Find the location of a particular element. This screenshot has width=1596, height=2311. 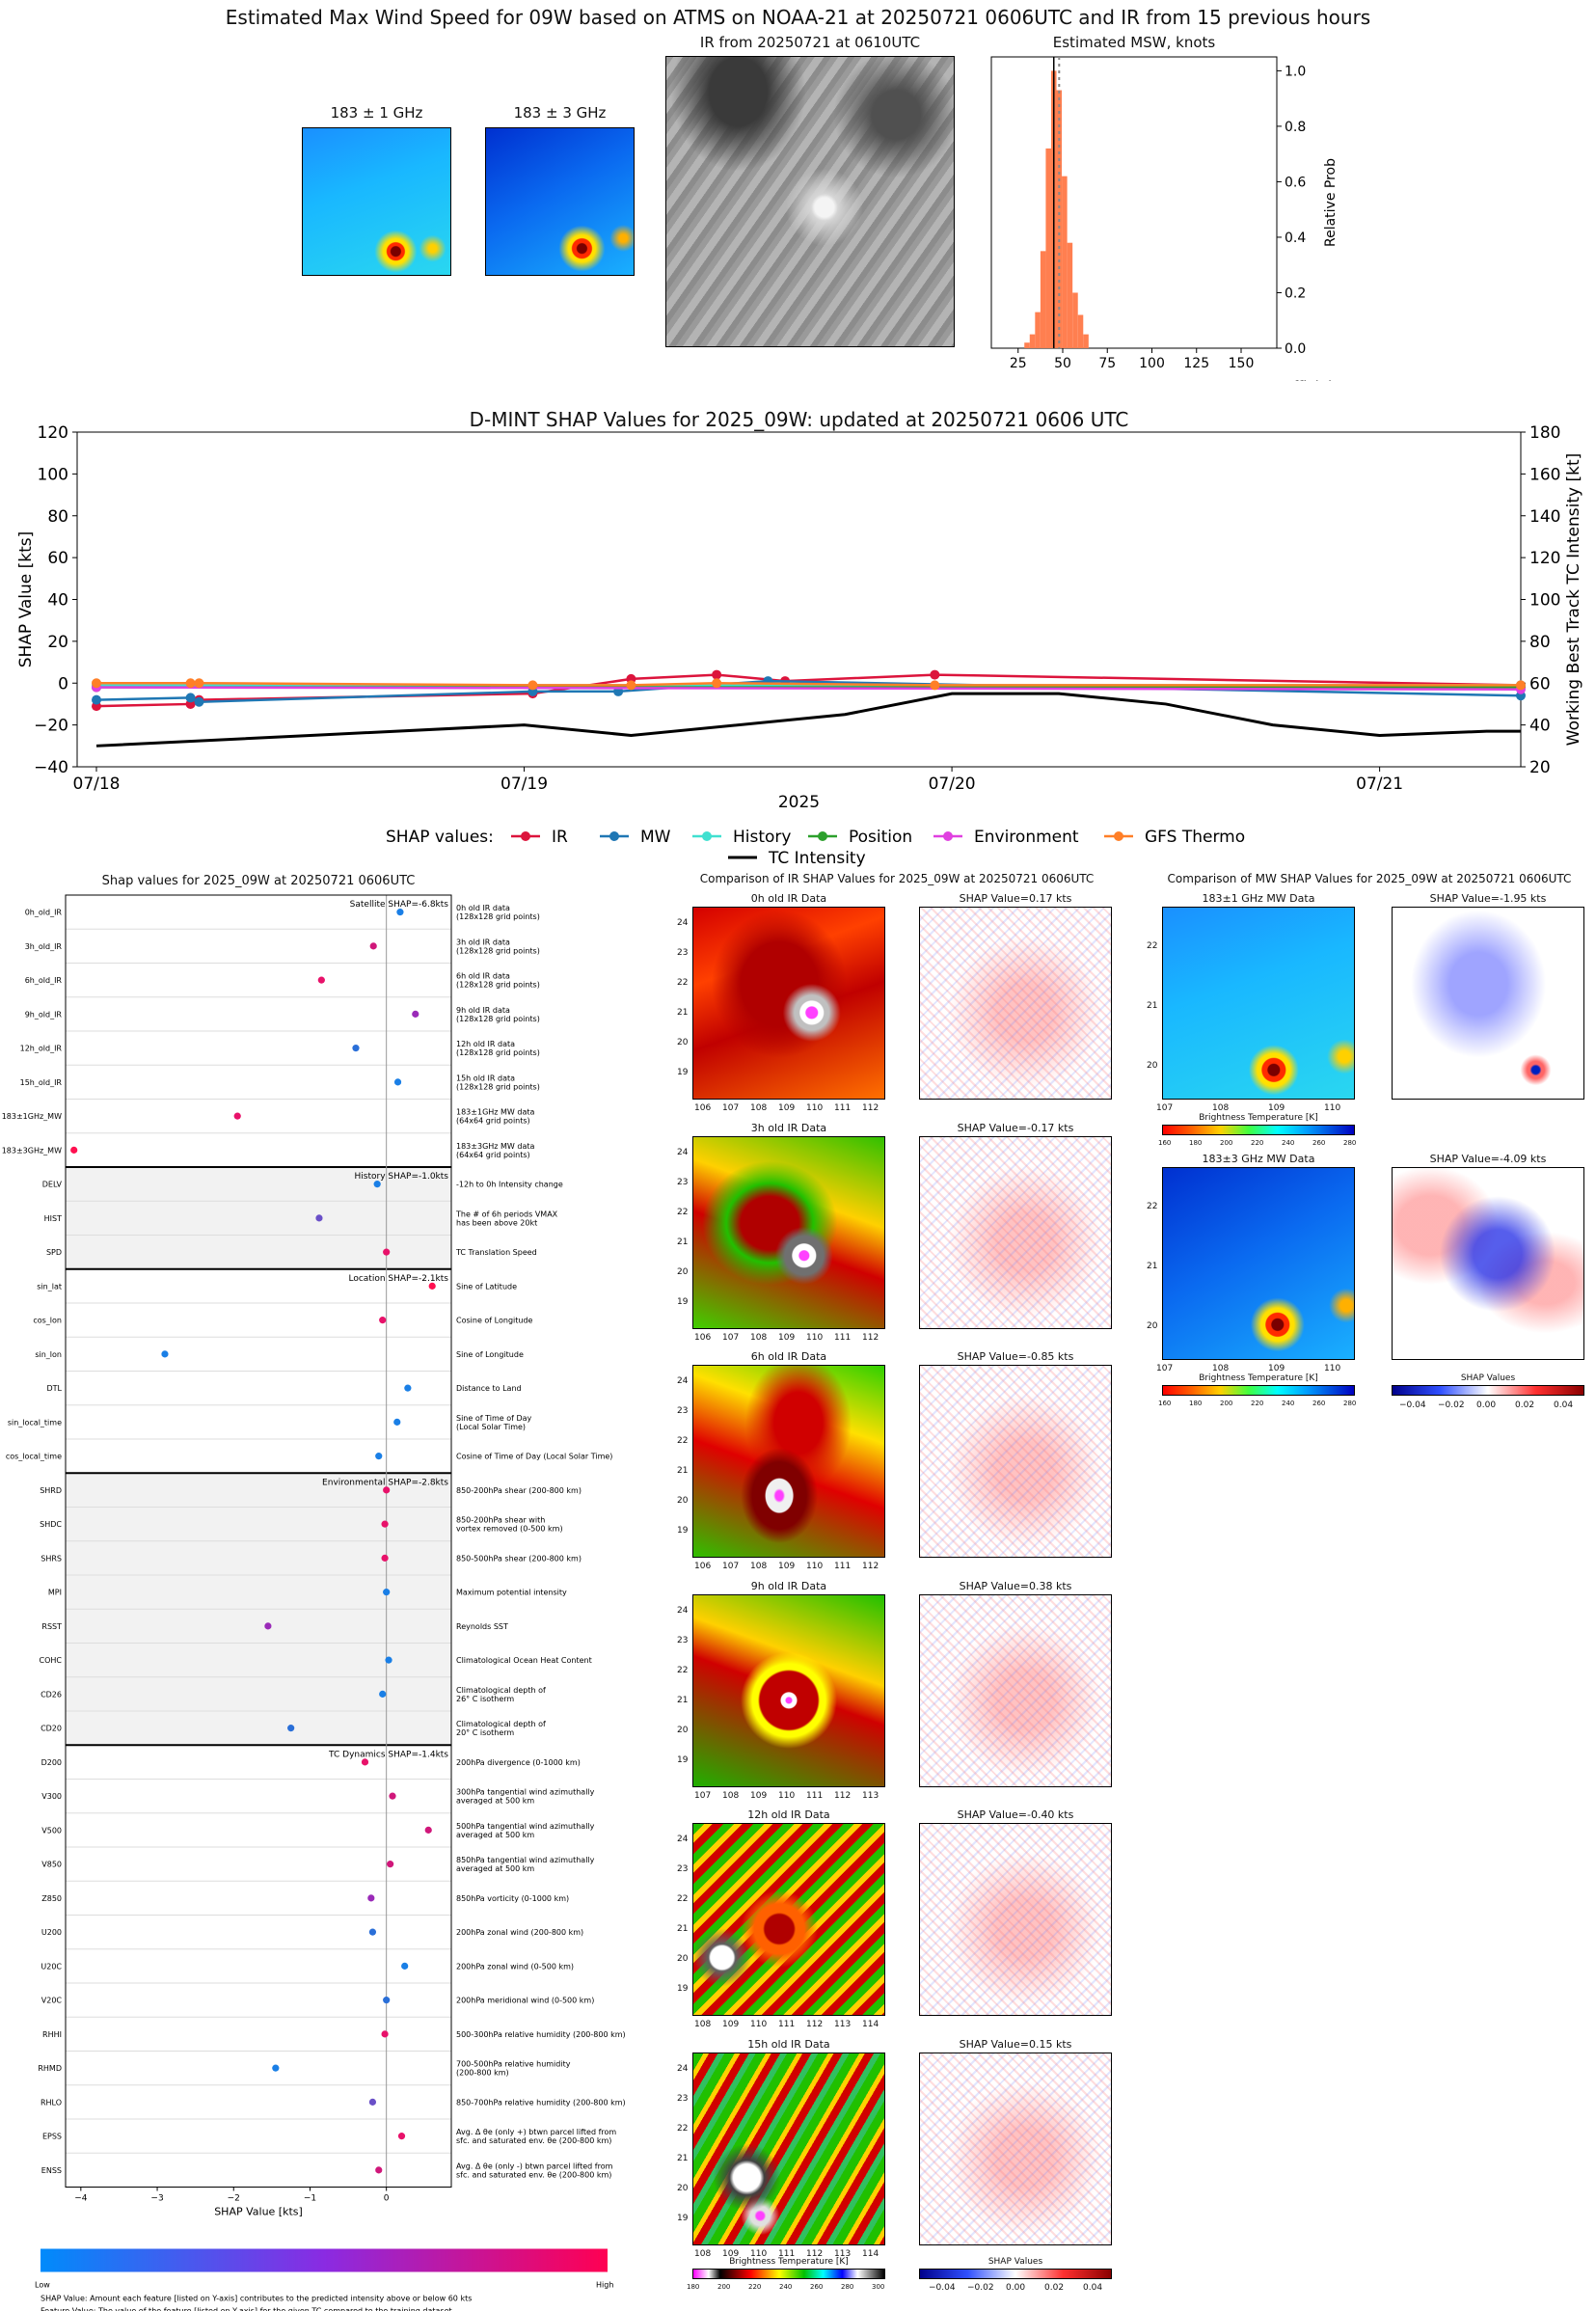

feat-row-label: DTL is located at coordinates (54, 1388).